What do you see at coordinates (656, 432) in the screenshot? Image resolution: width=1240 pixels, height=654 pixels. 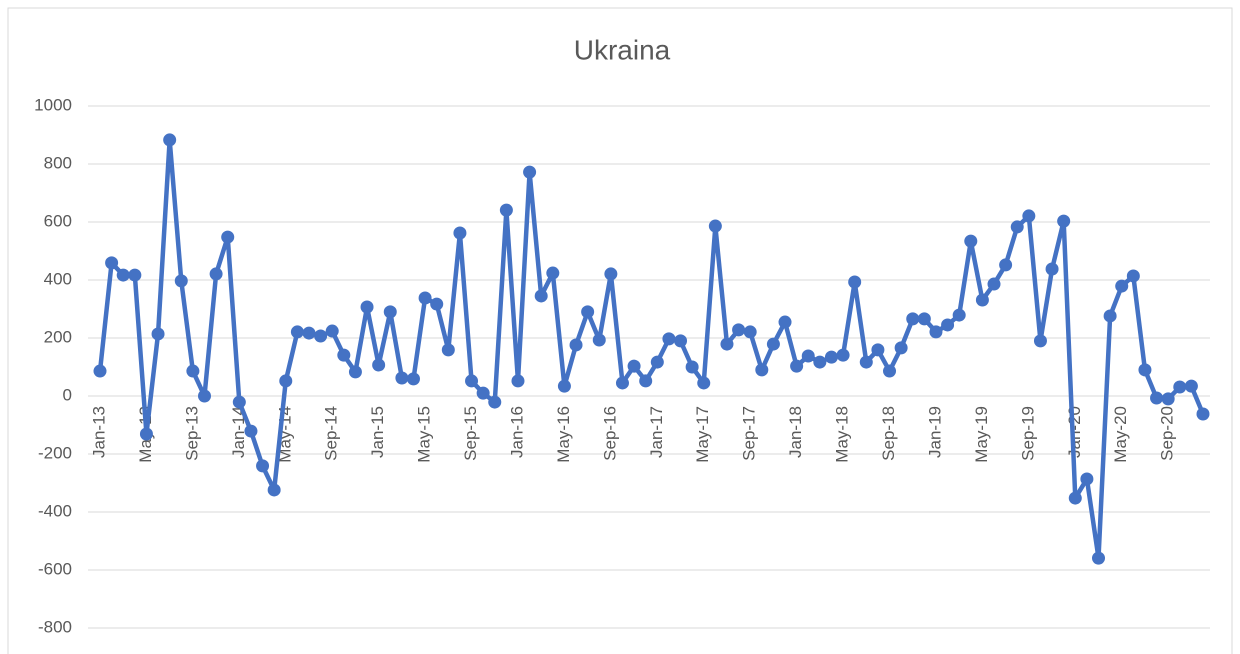 I see `x-tick-label: Jan-17` at bounding box center [656, 432].